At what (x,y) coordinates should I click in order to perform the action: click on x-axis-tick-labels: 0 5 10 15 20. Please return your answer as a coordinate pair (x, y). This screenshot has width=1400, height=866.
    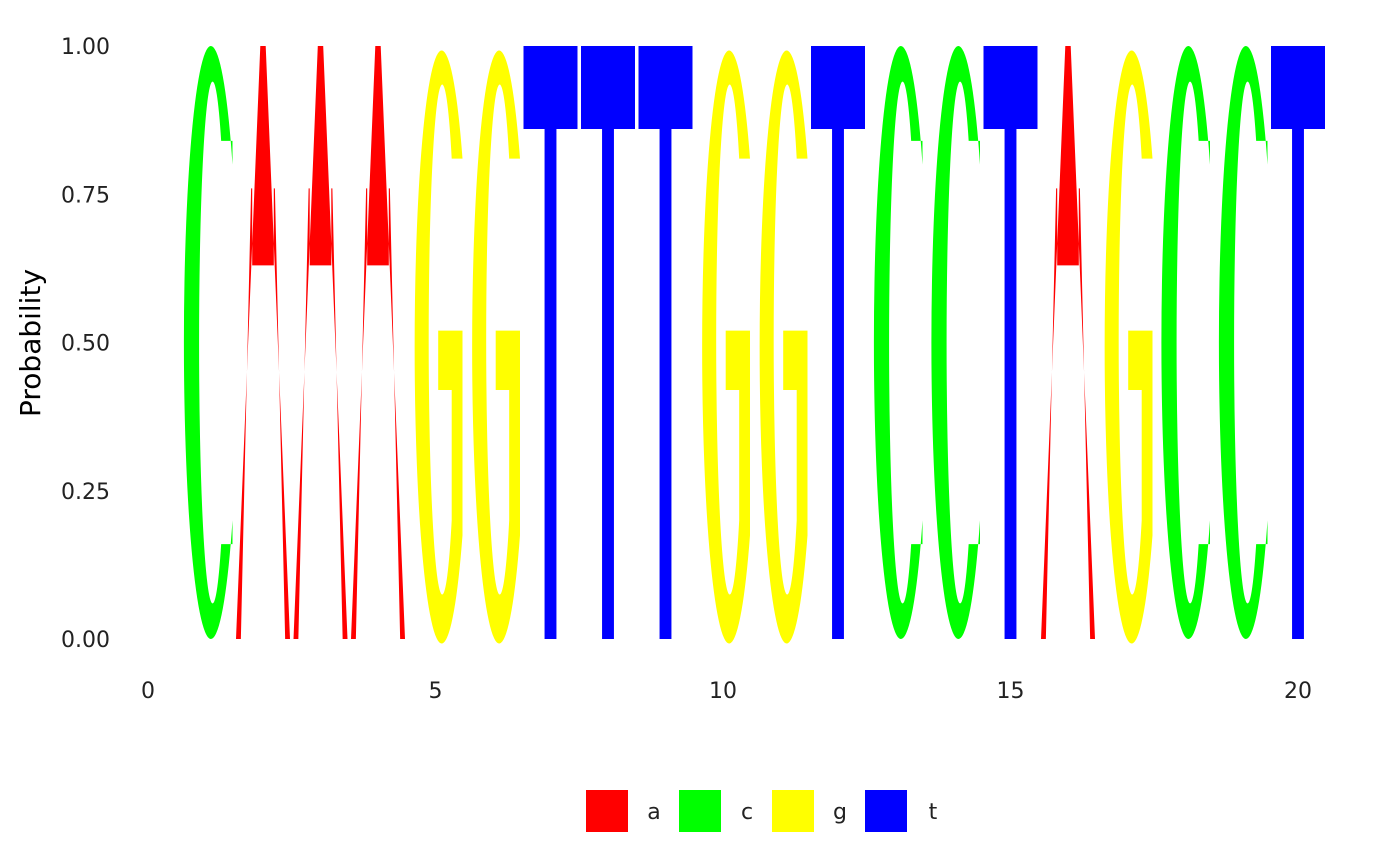
    Looking at the image, I should click on (726, 691).